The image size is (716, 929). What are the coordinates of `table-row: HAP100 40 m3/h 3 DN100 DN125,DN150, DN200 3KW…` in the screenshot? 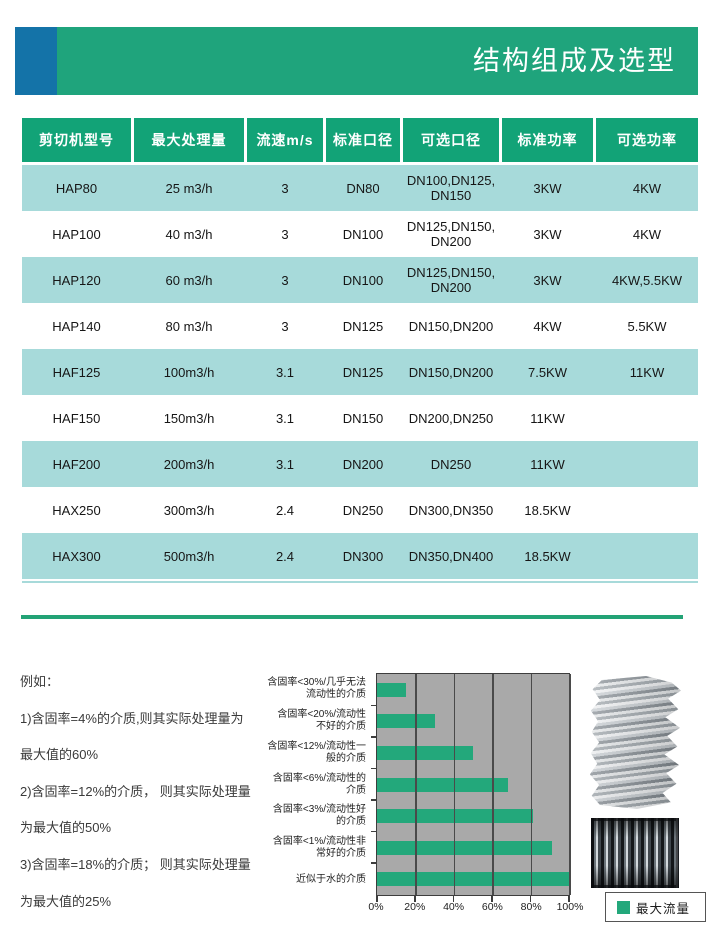 It's located at (360, 234).